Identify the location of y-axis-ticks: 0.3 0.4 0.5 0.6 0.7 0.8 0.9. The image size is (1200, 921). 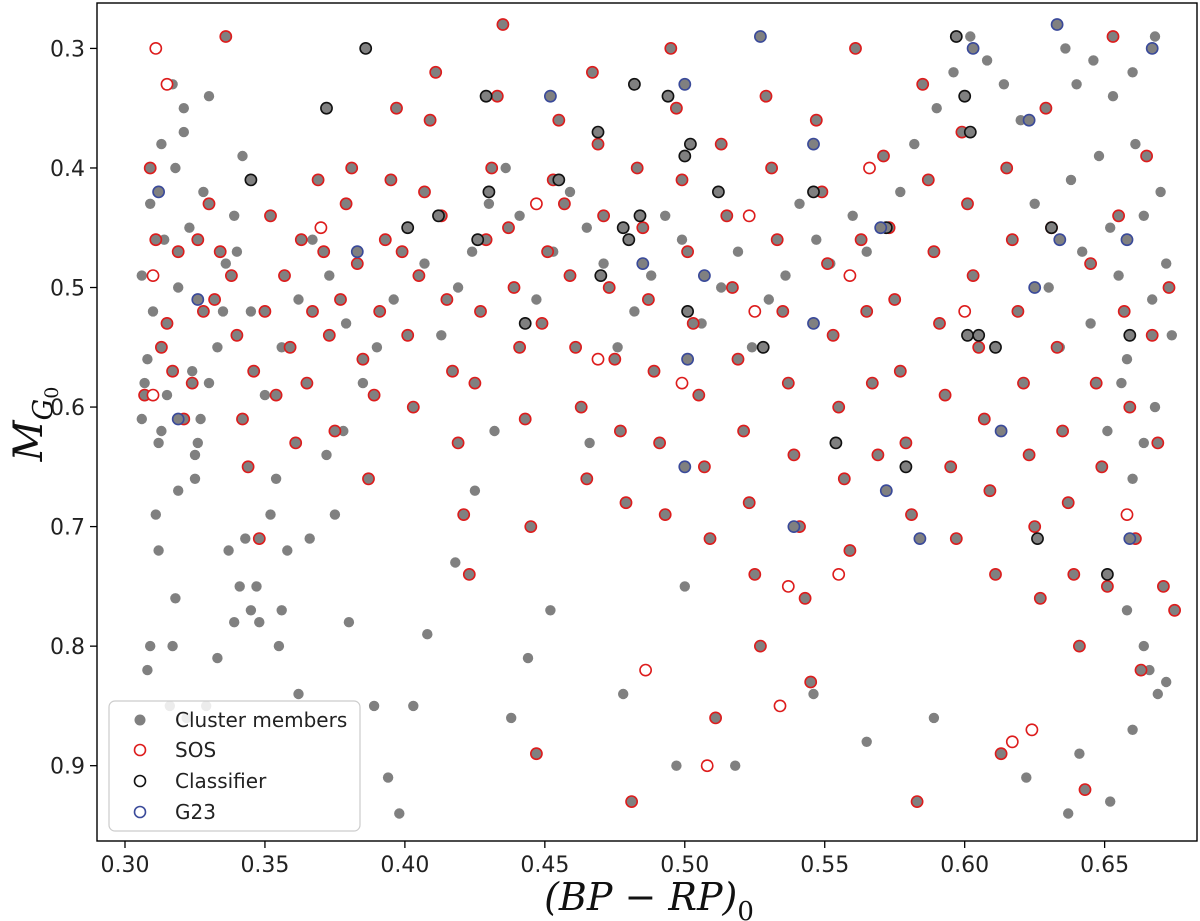
(73, 408).